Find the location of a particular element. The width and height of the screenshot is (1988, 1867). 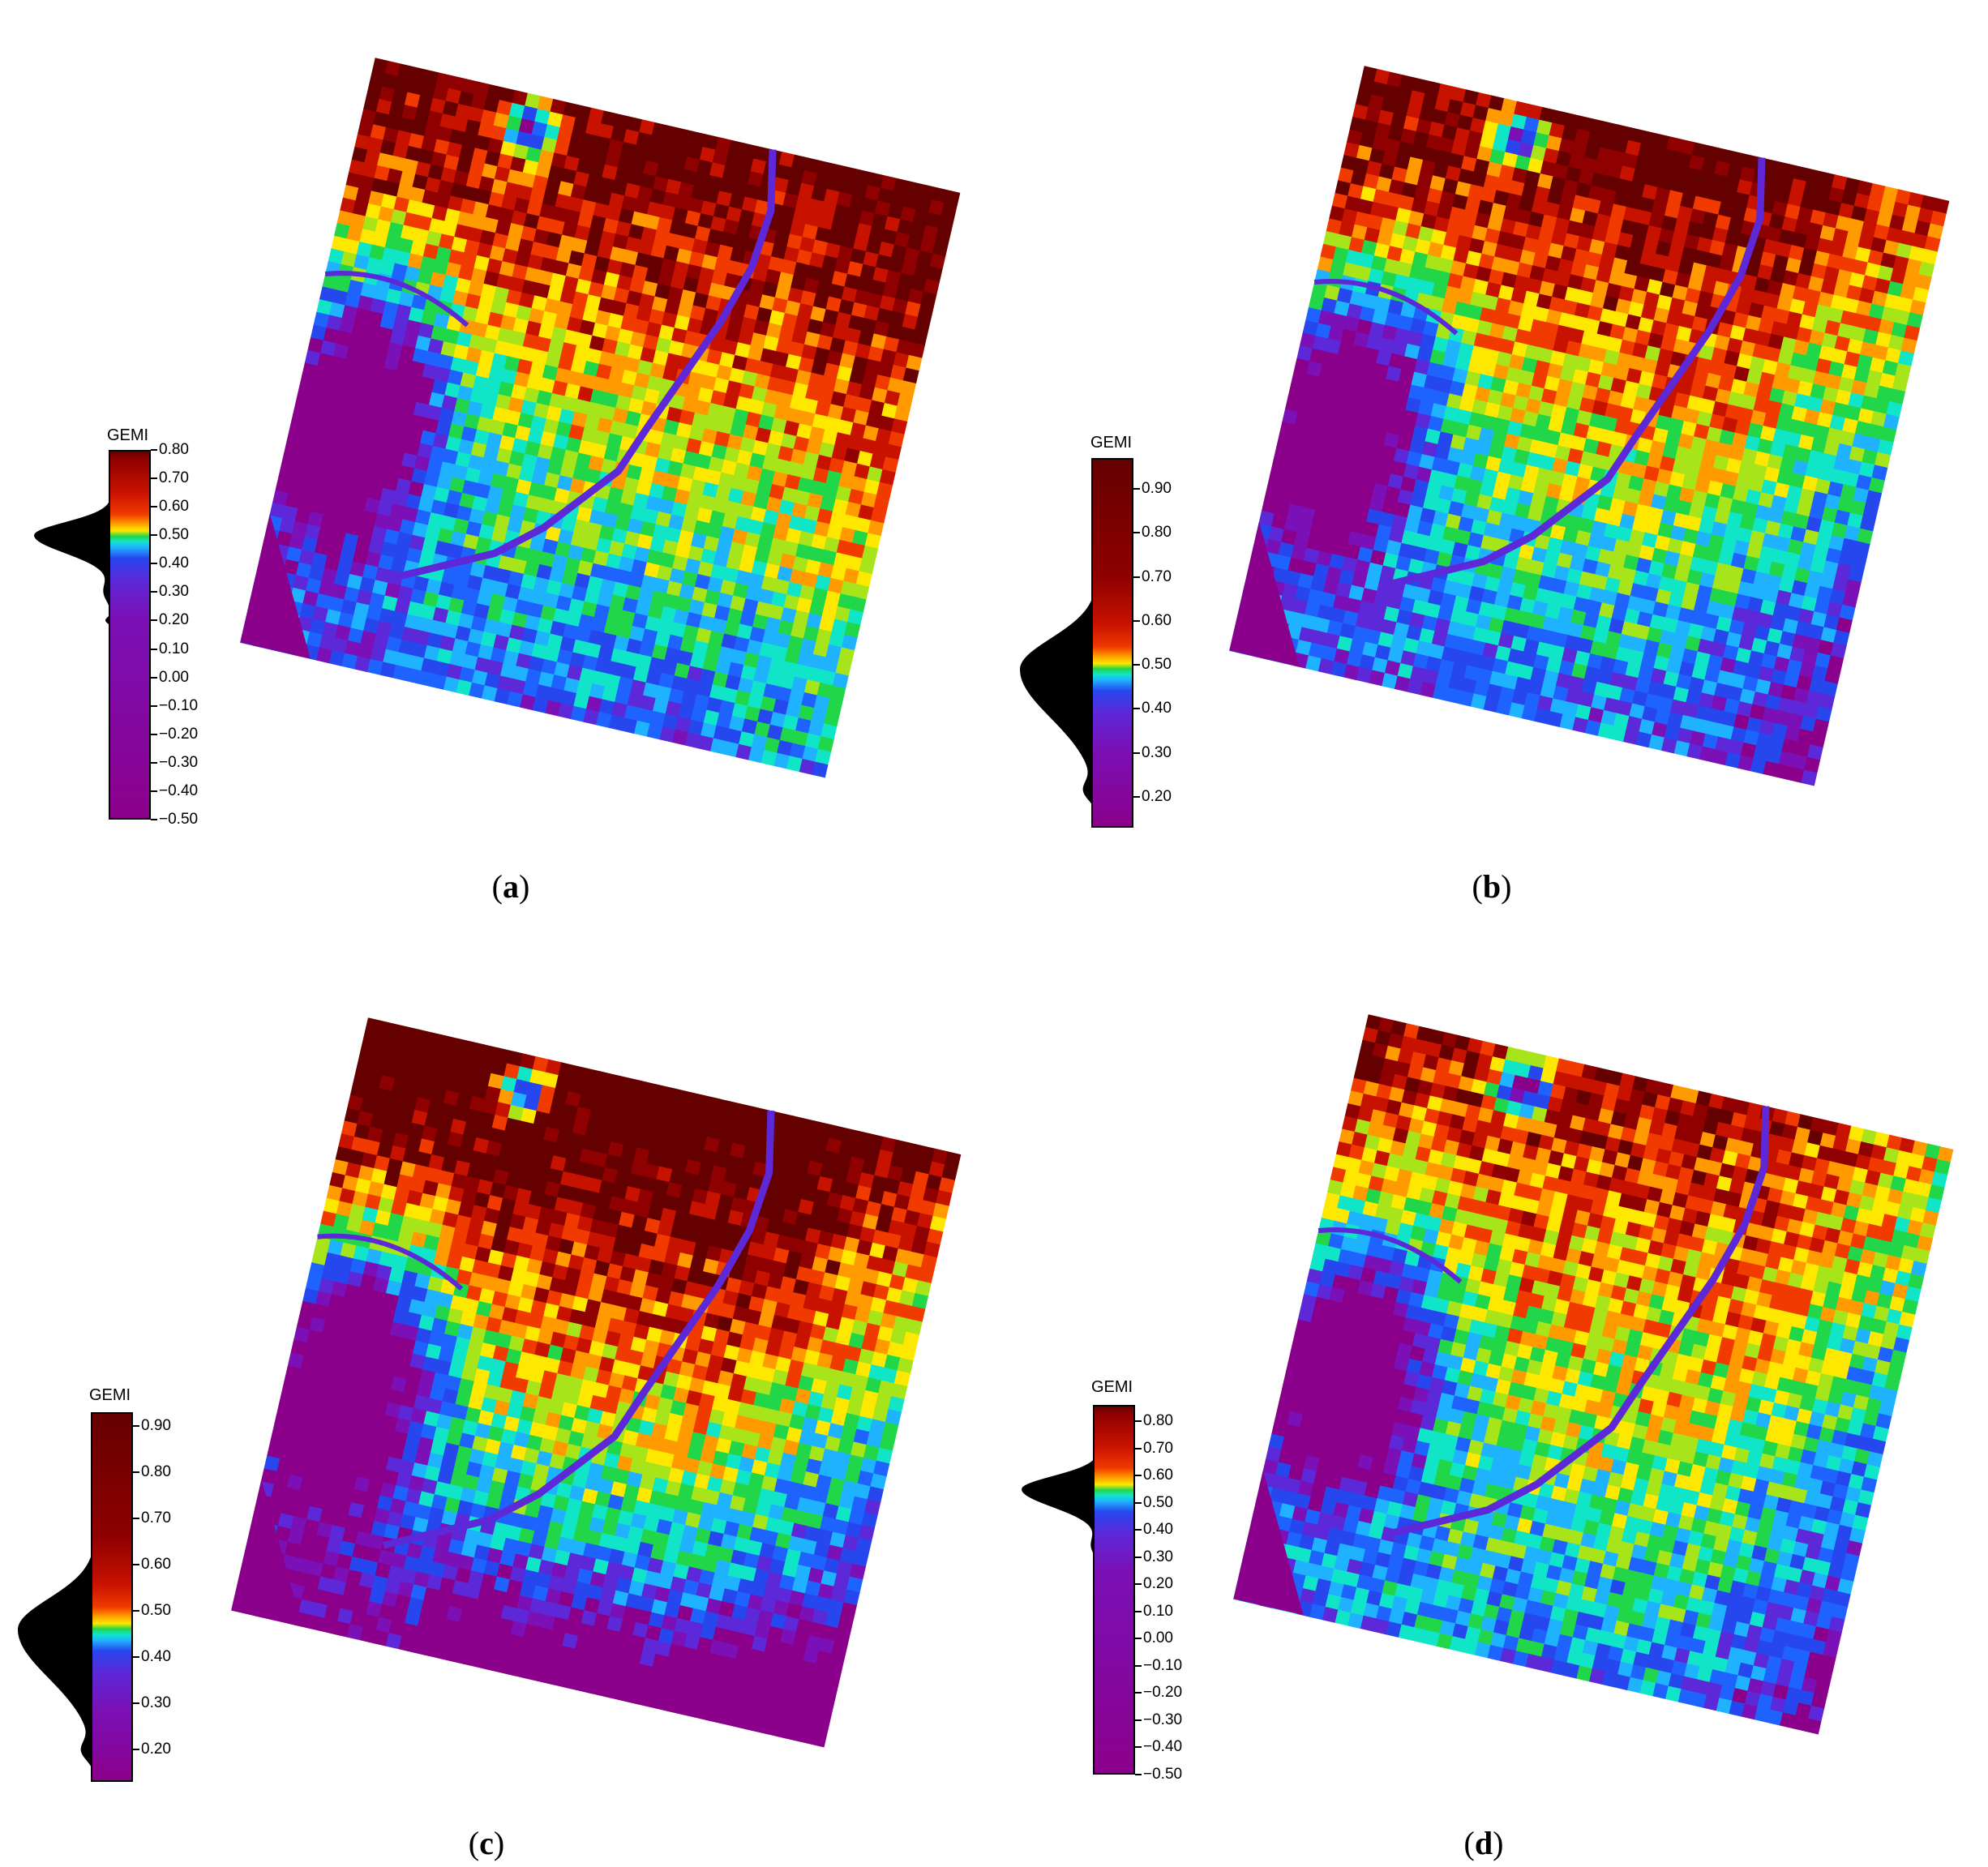

legend-histogram-c is located at coordinates (57, 1597).